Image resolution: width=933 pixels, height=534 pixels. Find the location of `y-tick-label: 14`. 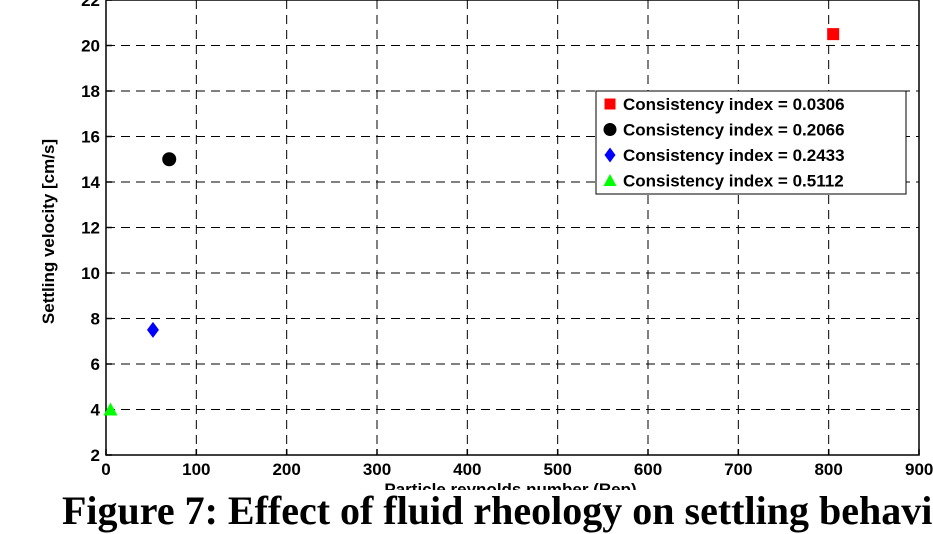

y-tick-label: 14 is located at coordinates (90, 182).